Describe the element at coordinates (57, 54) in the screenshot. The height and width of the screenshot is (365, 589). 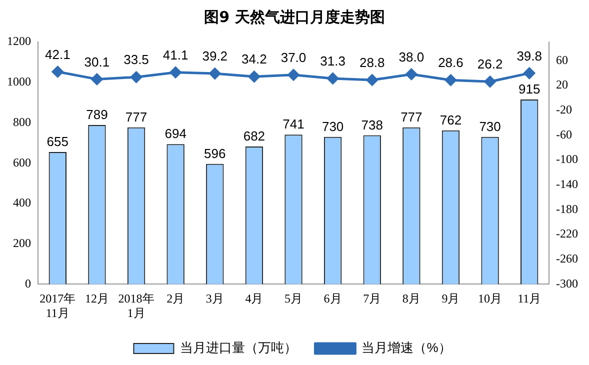
I see `data-label: 42.1` at that location.